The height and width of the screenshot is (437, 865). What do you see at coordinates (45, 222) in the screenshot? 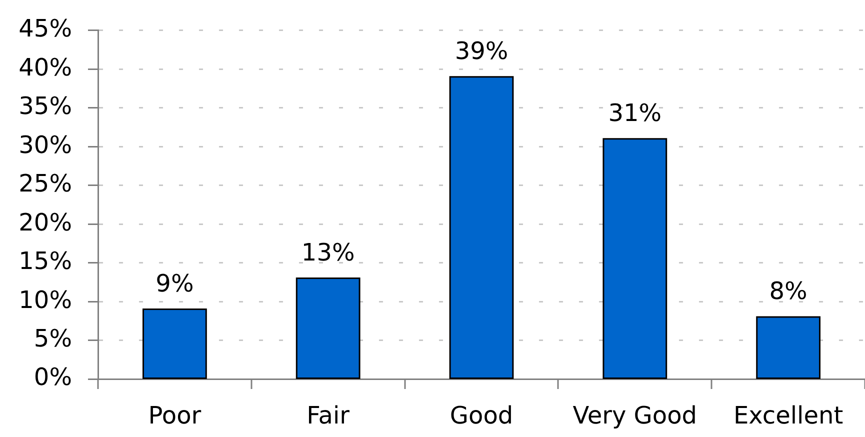
I see `y-tick-label: 20%` at bounding box center [45, 222].